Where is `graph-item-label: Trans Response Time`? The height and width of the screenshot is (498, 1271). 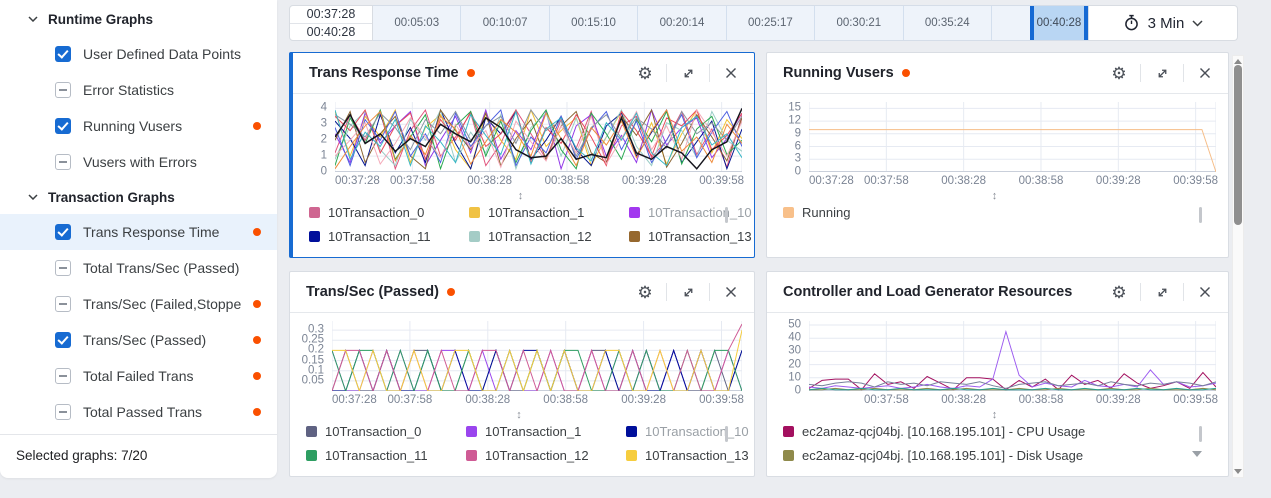
graph-item-label: Trans Response Time is located at coordinates (151, 232).